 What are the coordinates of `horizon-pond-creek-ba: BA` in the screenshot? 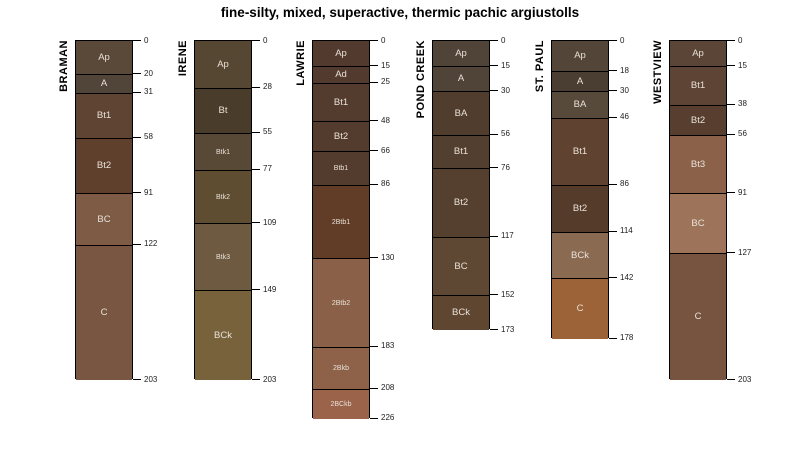 It's located at (461, 113).